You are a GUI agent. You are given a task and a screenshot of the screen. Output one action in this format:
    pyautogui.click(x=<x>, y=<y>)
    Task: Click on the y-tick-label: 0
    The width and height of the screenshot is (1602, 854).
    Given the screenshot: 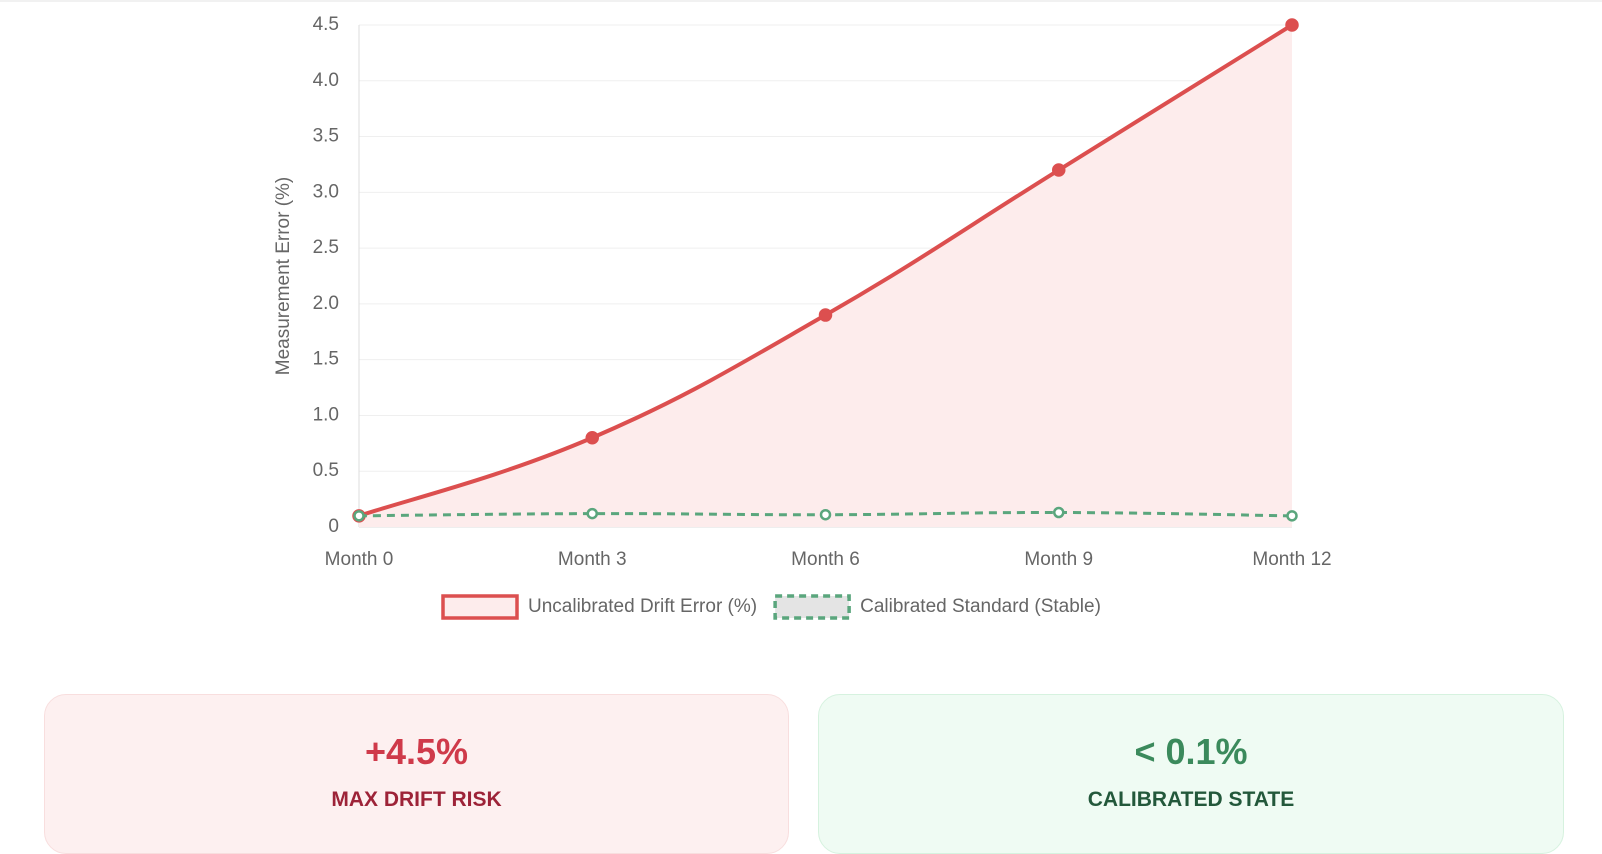 What is the action you would take?
    pyautogui.click(x=333, y=526)
    